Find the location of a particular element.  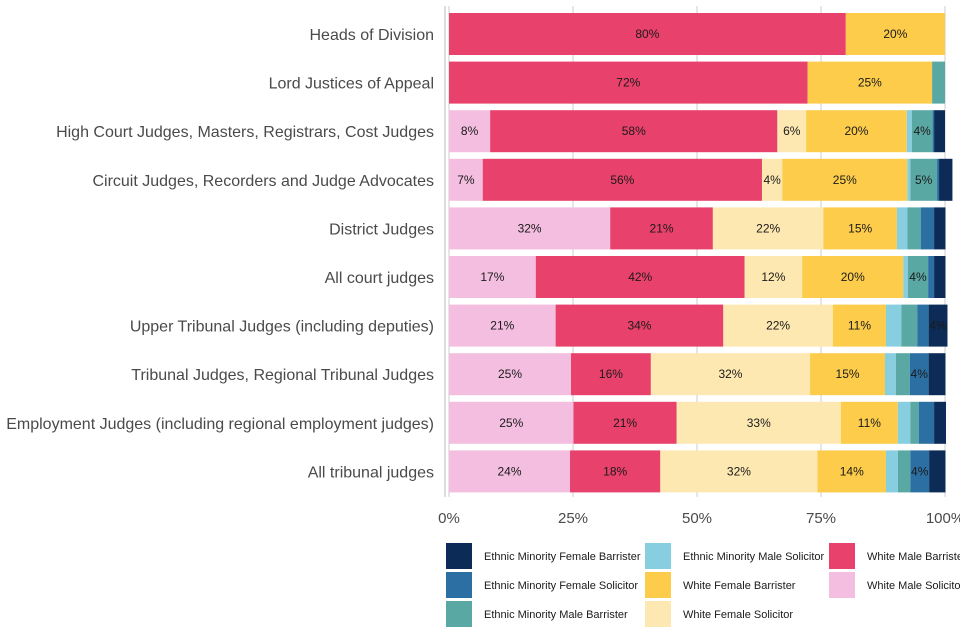

data-label: 34% is located at coordinates (639, 326).